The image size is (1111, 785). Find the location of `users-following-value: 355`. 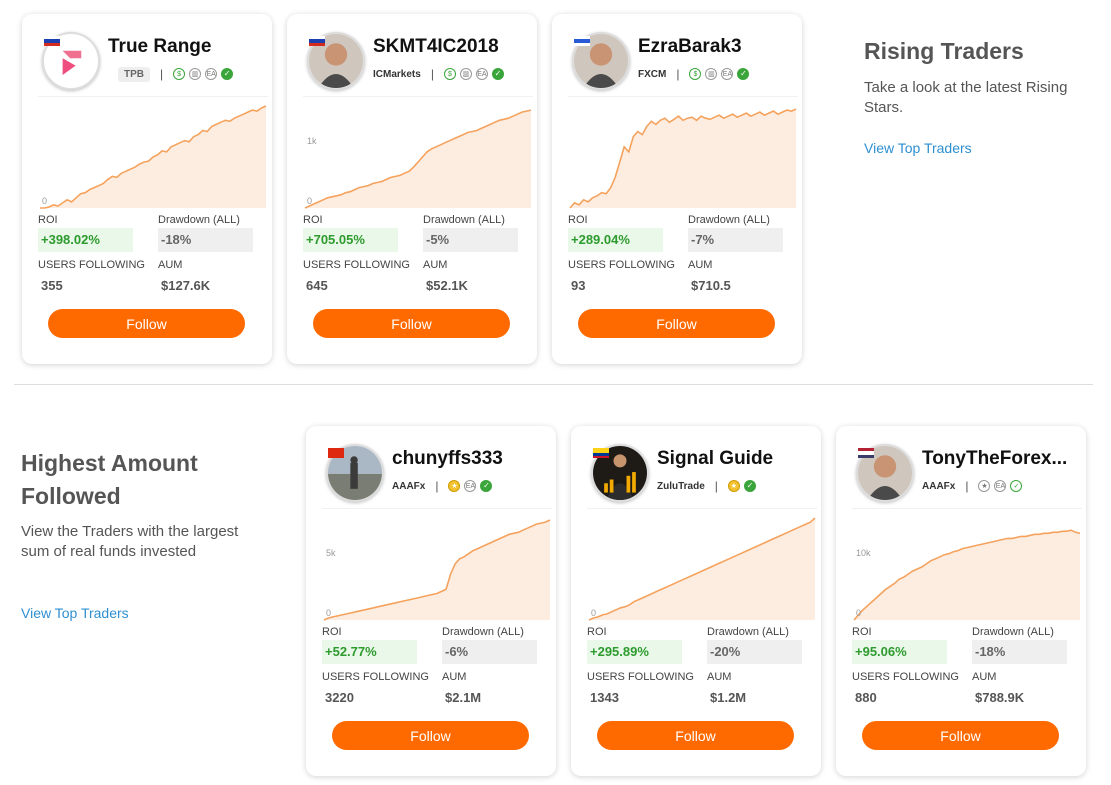

users-following-value: 355 is located at coordinates (52, 285).